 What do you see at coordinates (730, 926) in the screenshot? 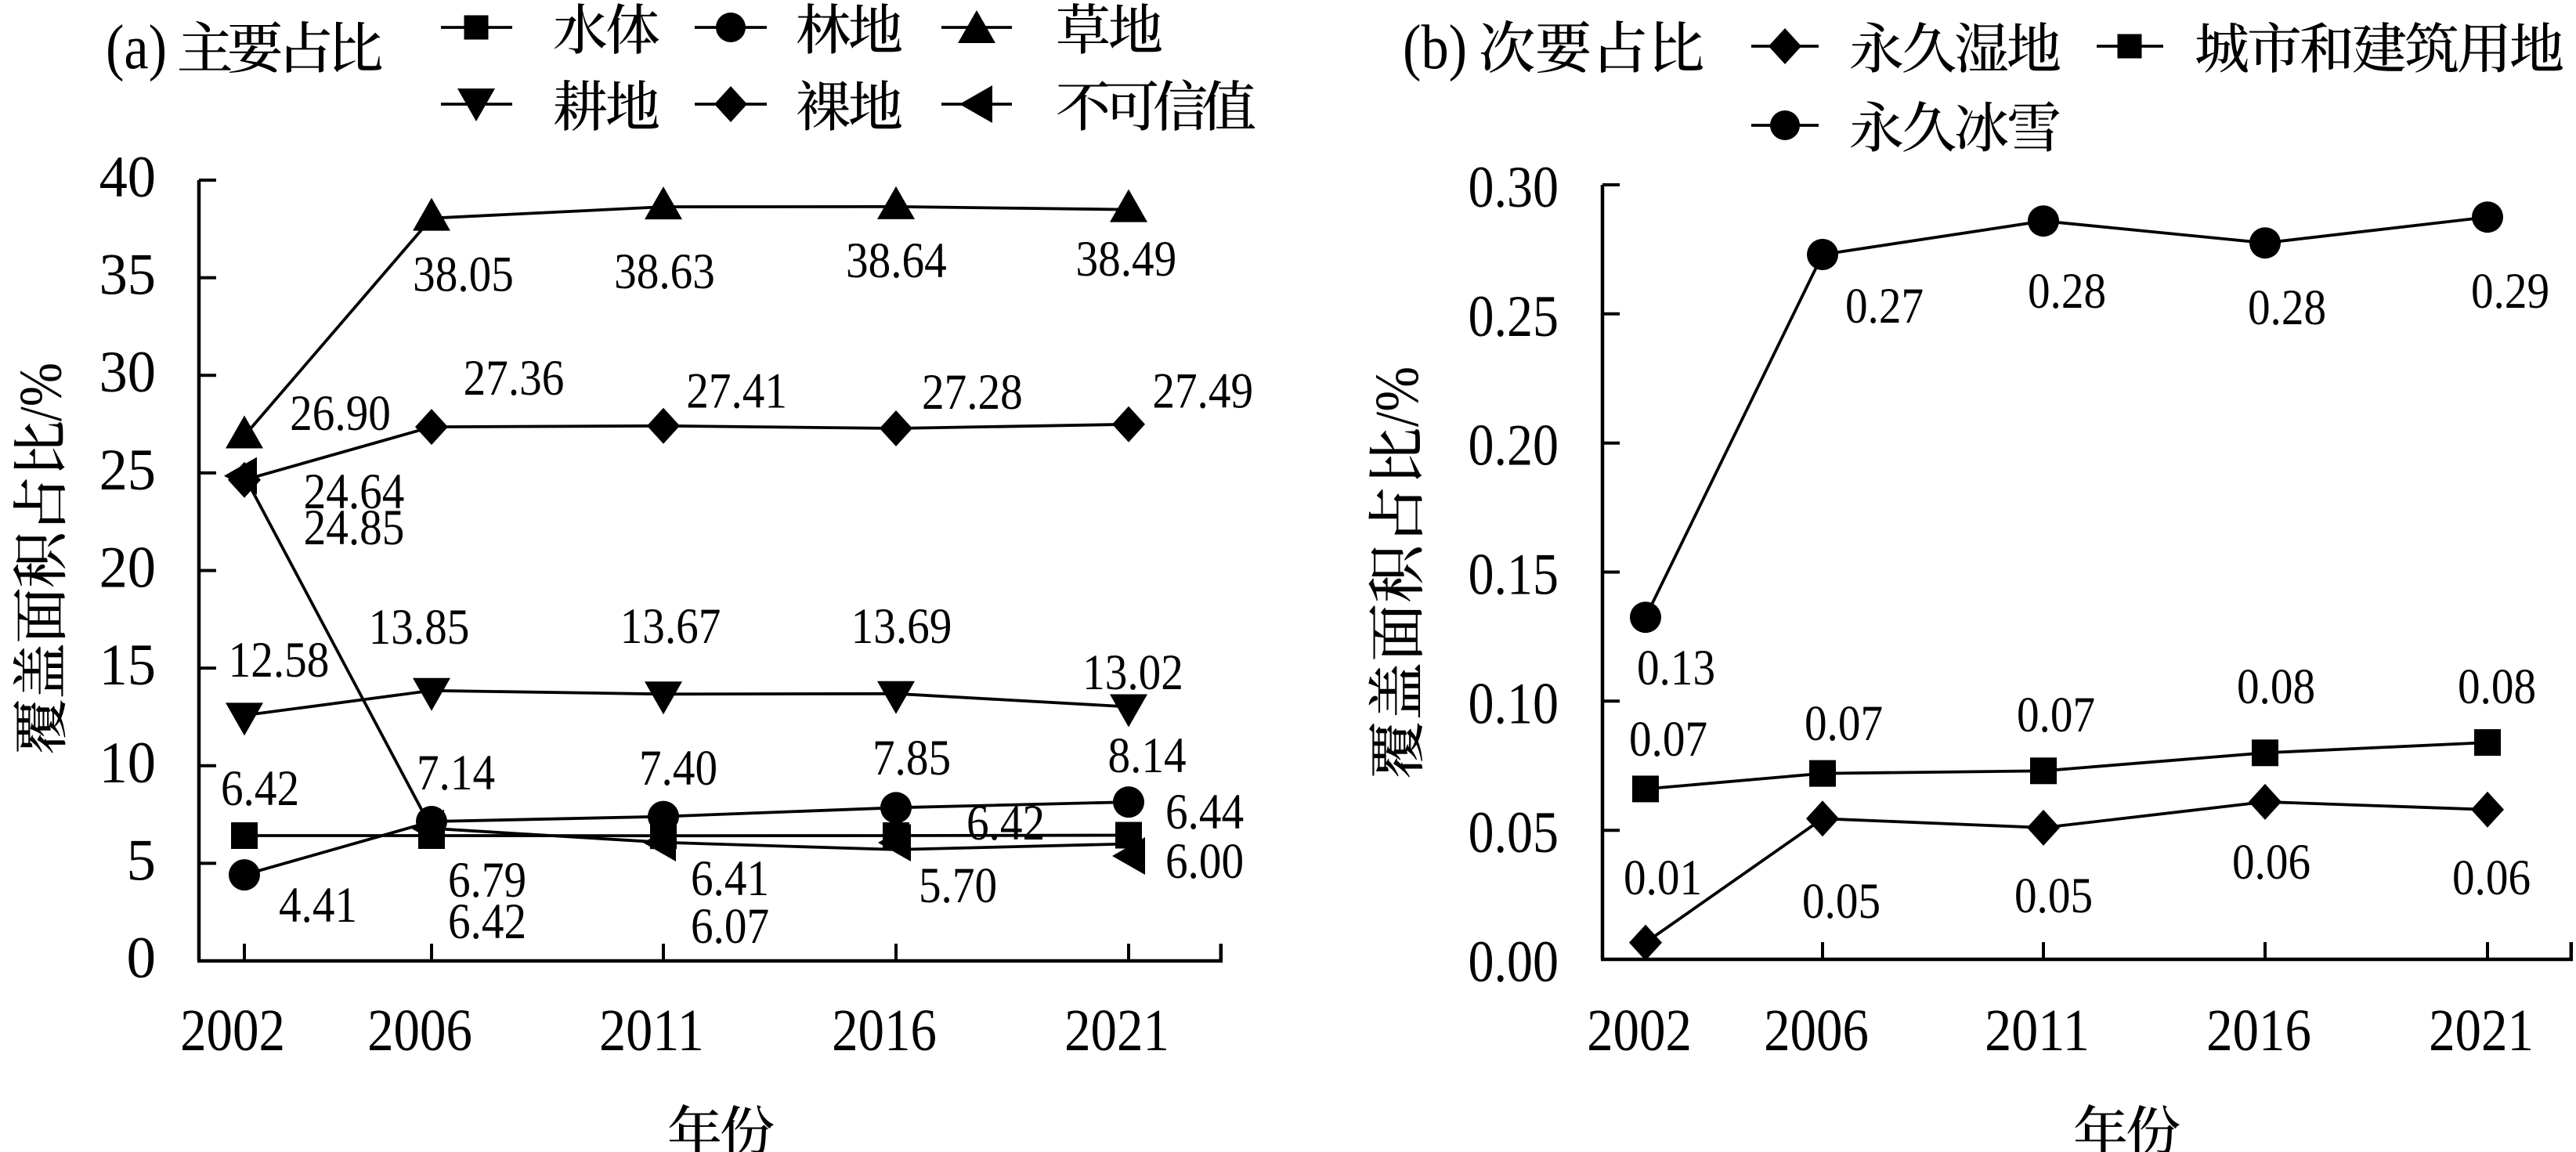
I see `svg-text: 6.07` at bounding box center [730, 926].